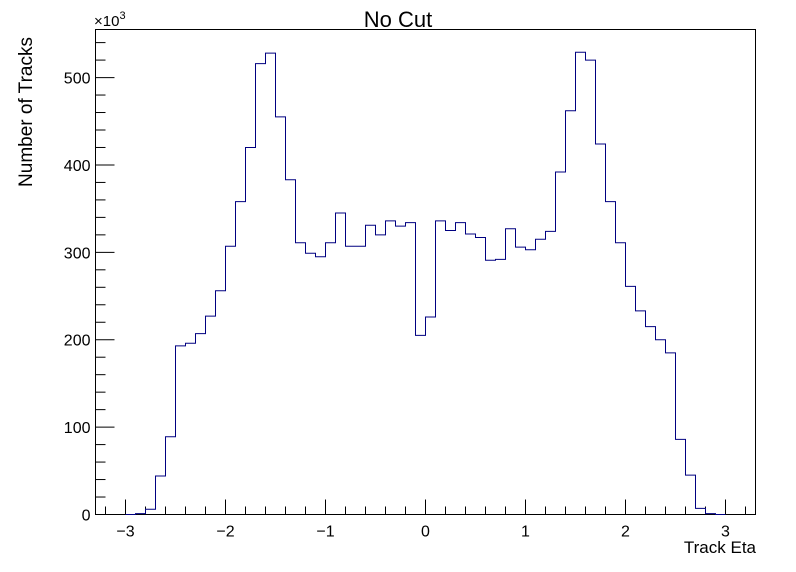  Describe the element at coordinates (89, 283) in the screenshot. I see `y-axis: 0 100 200 300 400 500` at that location.